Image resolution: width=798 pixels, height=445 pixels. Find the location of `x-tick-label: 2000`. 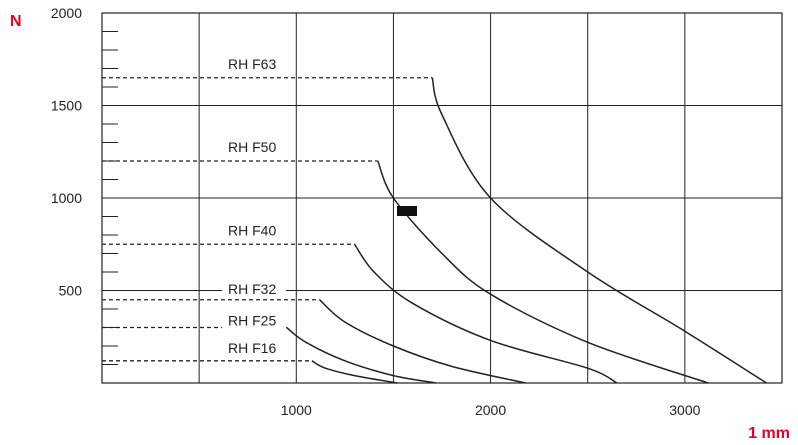

x-tick-label: 2000 is located at coordinates (490, 410).